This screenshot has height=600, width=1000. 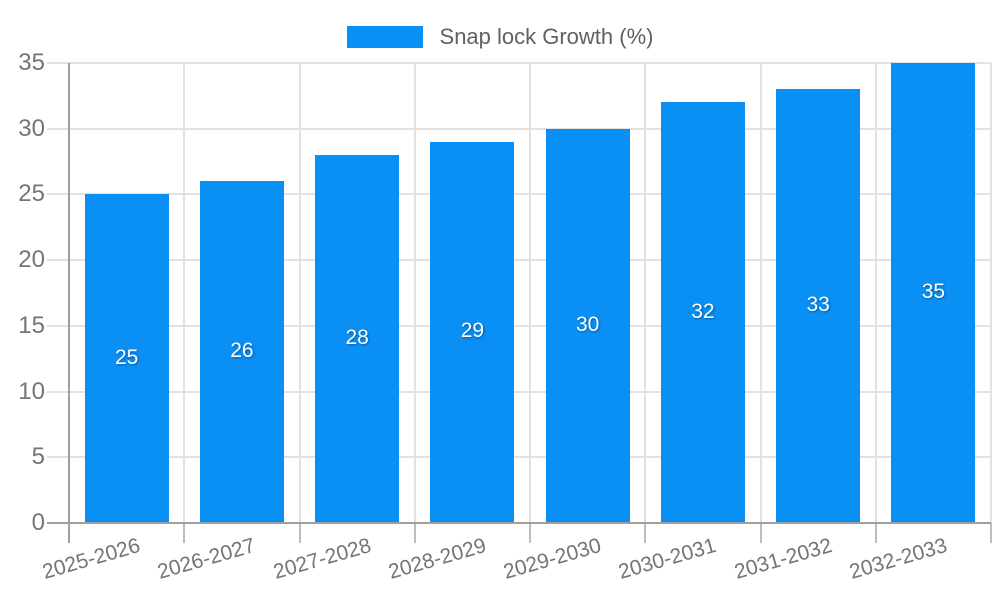 What do you see at coordinates (207, 559) in the screenshot?
I see `x-axis-tick-label: 2026-2027` at bounding box center [207, 559].